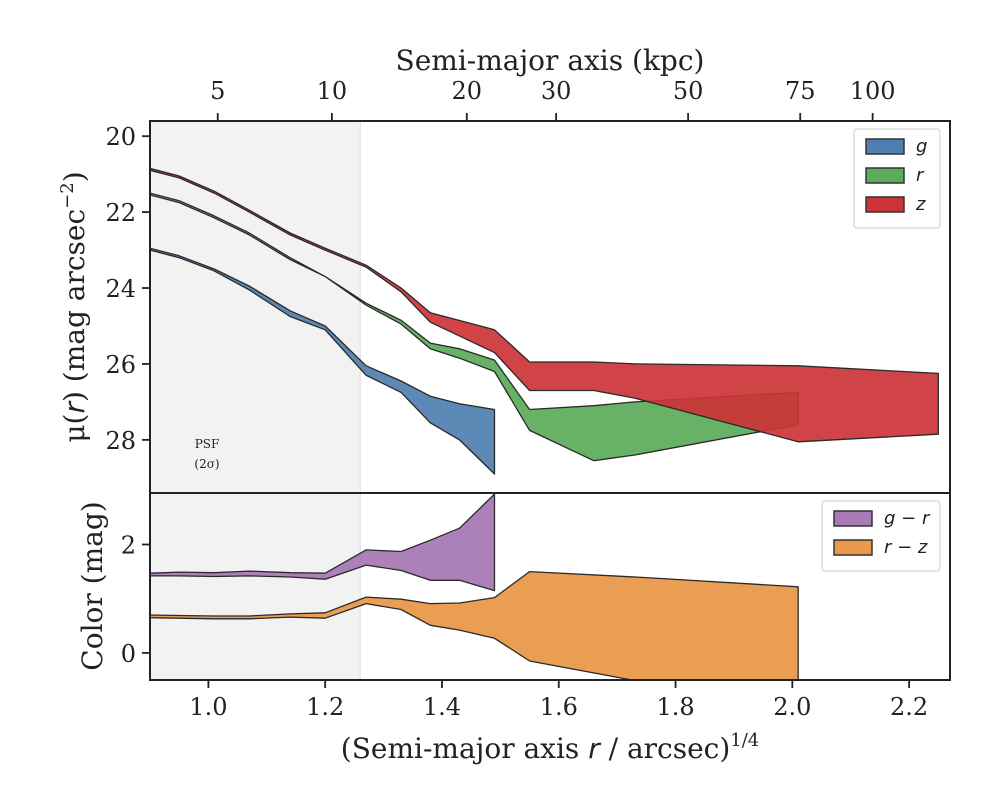 This screenshot has height=800, width=1000. I want to click on kpc-tick-label: 50, so click(688, 91).